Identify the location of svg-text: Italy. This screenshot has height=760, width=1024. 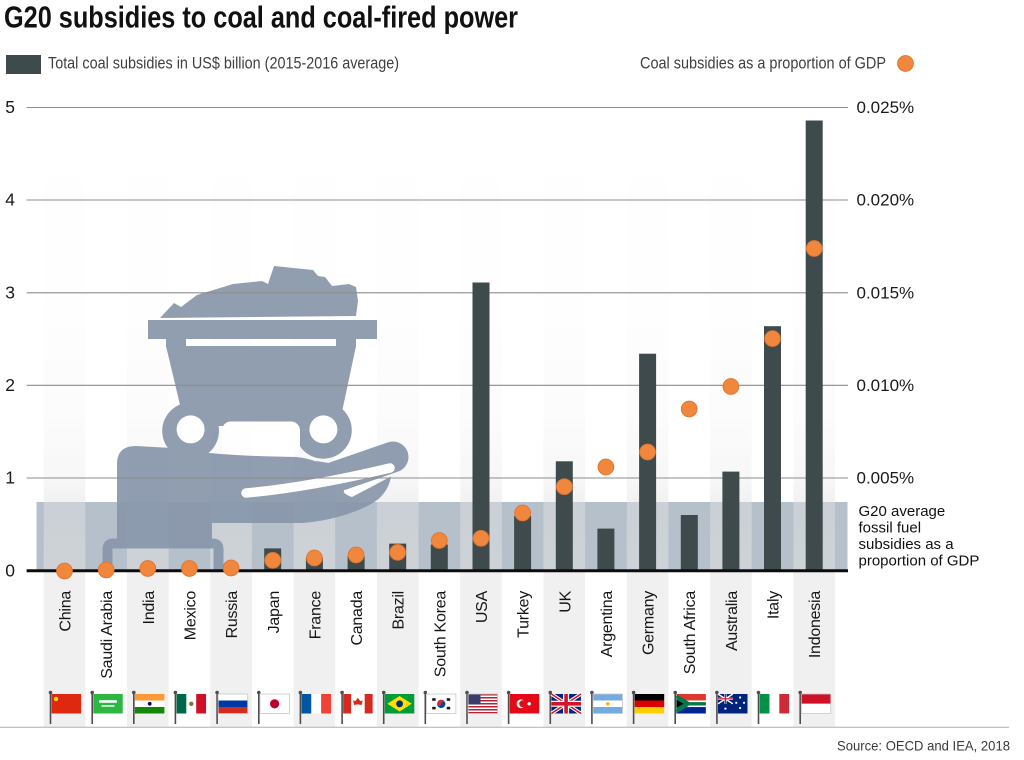
(774, 605).